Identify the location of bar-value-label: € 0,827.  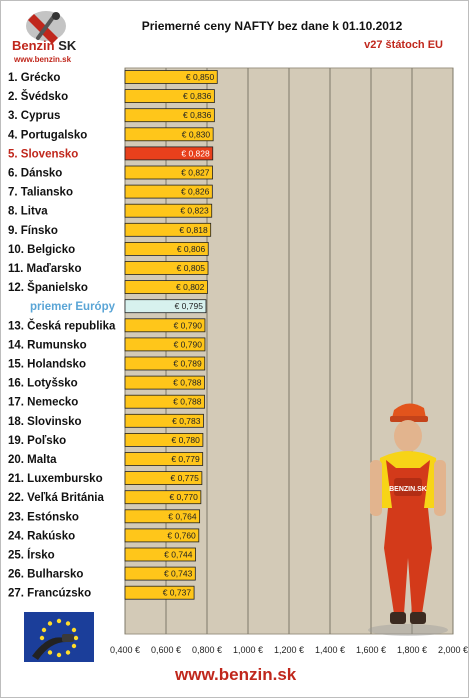
(195, 173).